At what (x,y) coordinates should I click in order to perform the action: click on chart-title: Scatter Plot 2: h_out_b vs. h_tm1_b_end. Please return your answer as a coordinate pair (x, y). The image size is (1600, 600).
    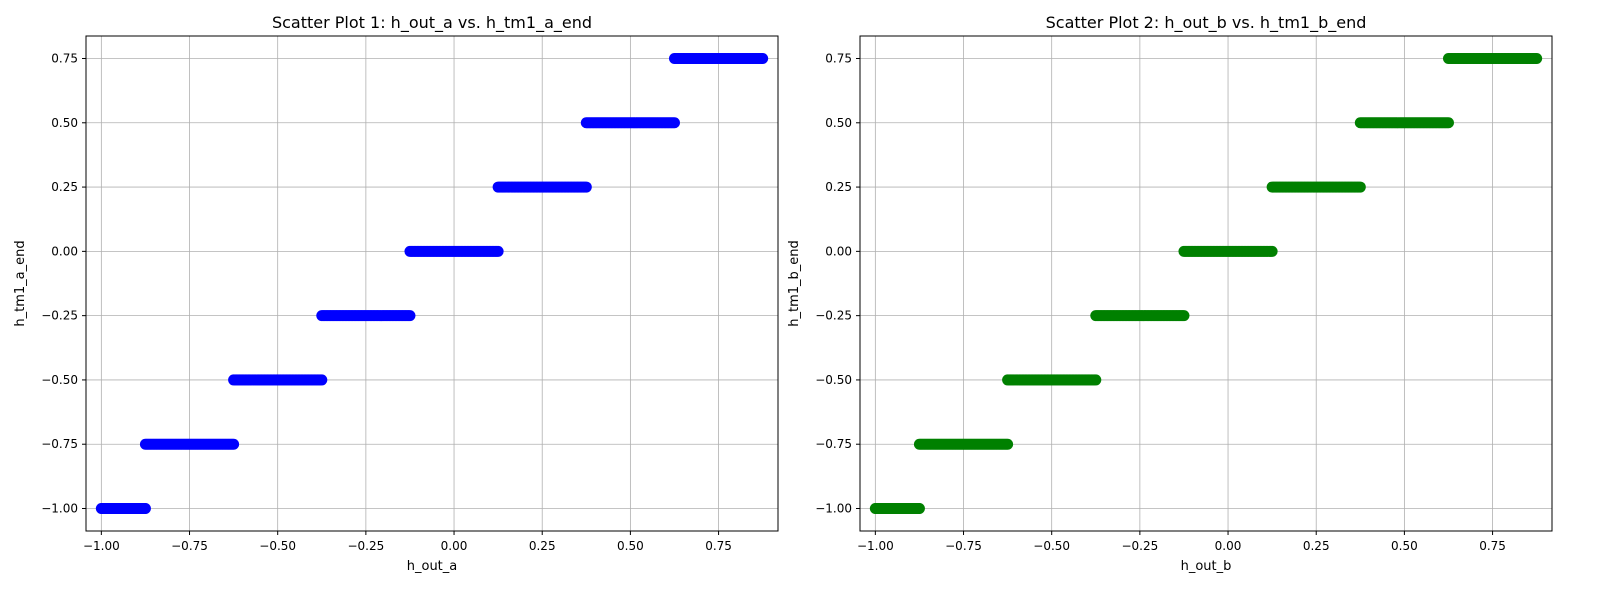
    Looking at the image, I should click on (1206, 23).